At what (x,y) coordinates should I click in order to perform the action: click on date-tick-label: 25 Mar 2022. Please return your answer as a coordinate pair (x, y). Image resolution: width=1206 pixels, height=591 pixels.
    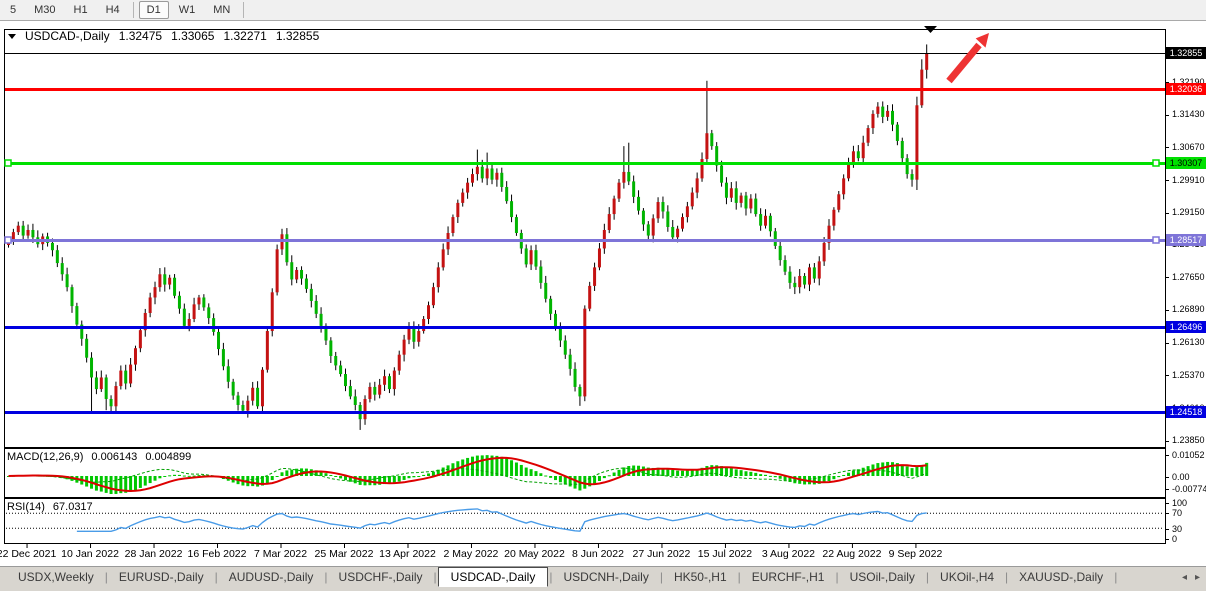
    Looking at the image, I should click on (344, 554).